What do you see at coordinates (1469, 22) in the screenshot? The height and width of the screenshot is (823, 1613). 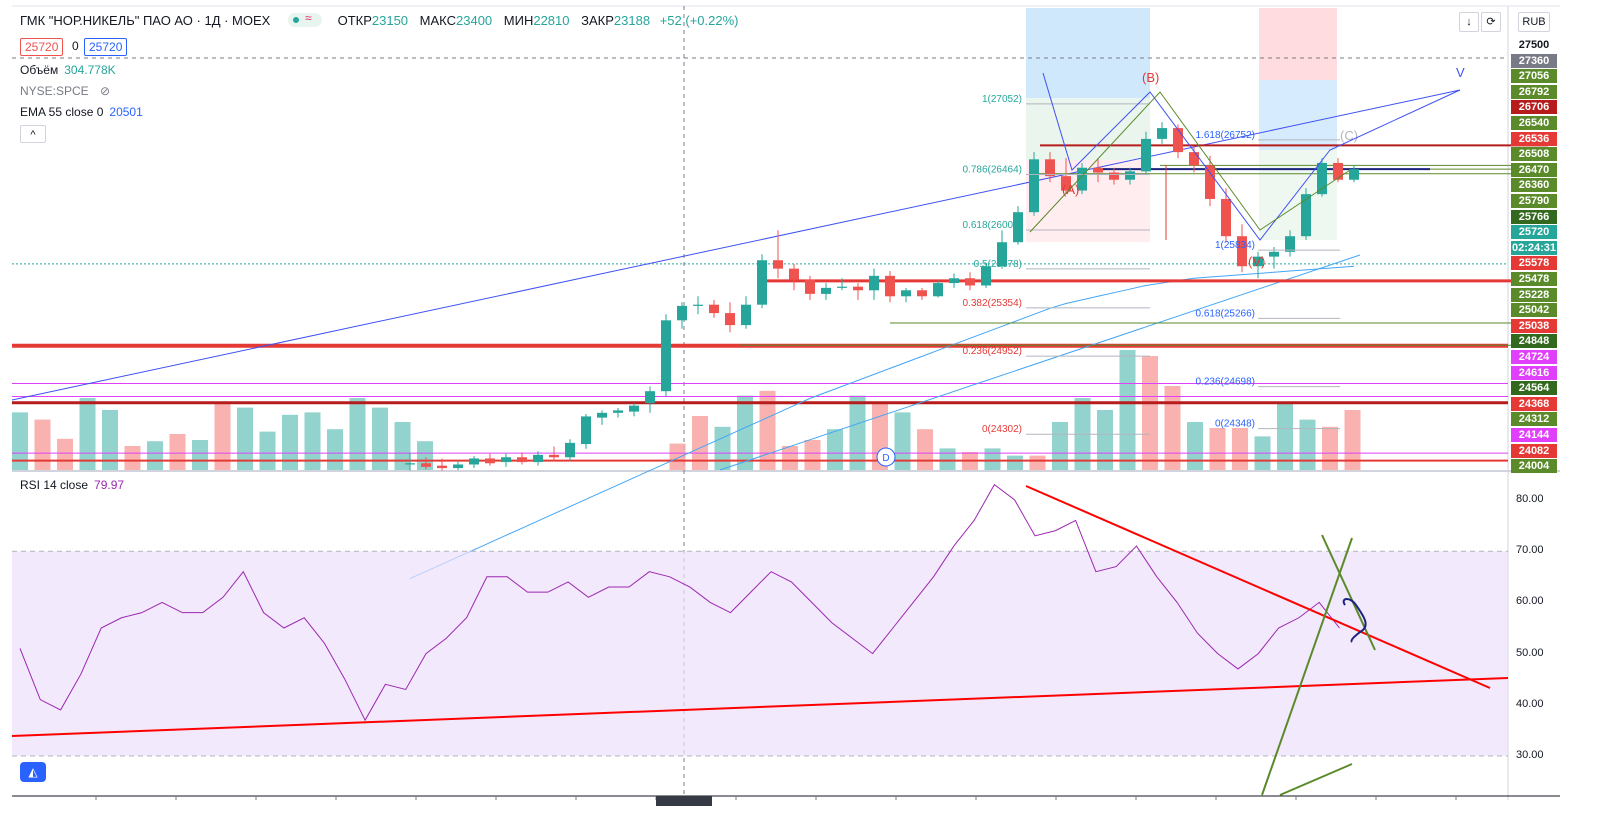 I see `scale-down-button: ↓` at bounding box center [1469, 22].